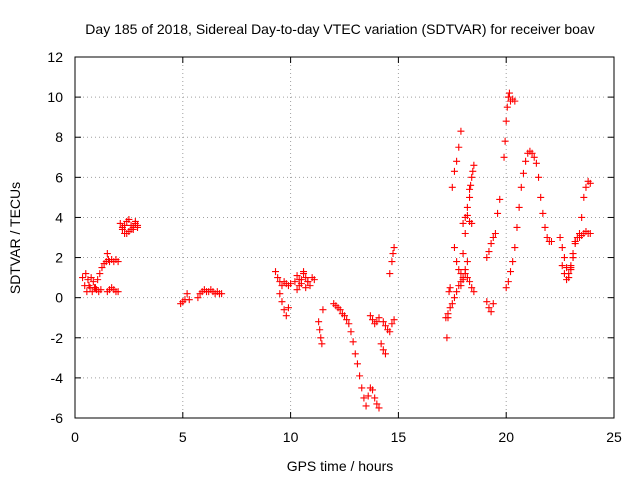 Image resolution: width=640 pixels, height=480 pixels. What do you see at coordinates (112, 258) in the screenshot?
I see `series-seg03` at bounding box center [112, 258].